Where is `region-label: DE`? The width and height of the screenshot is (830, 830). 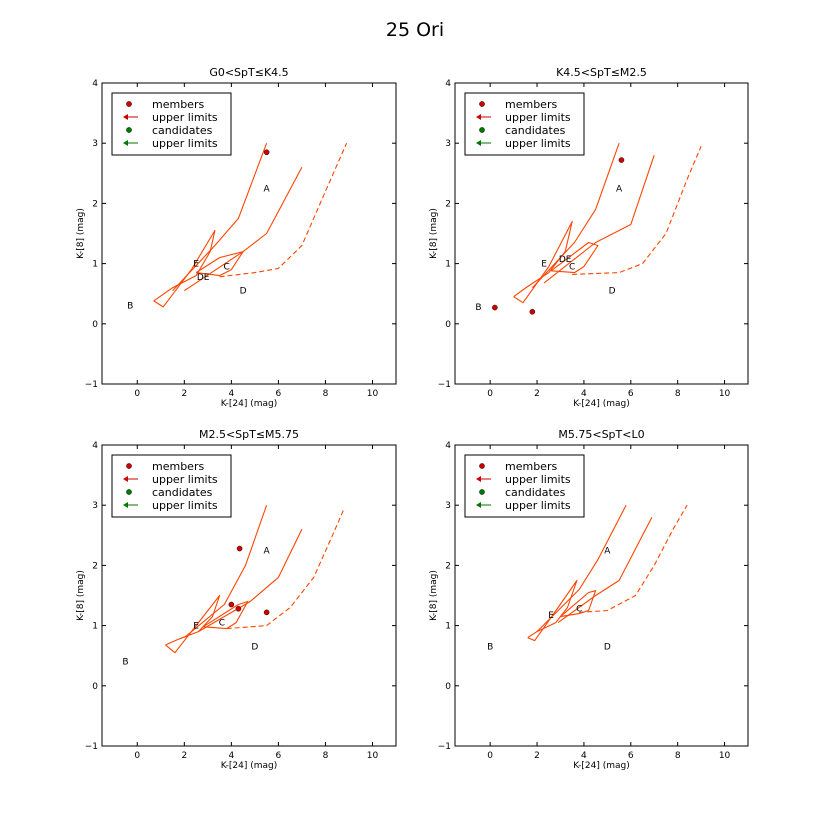 region-label: DE is located at coordinates (565, 260).